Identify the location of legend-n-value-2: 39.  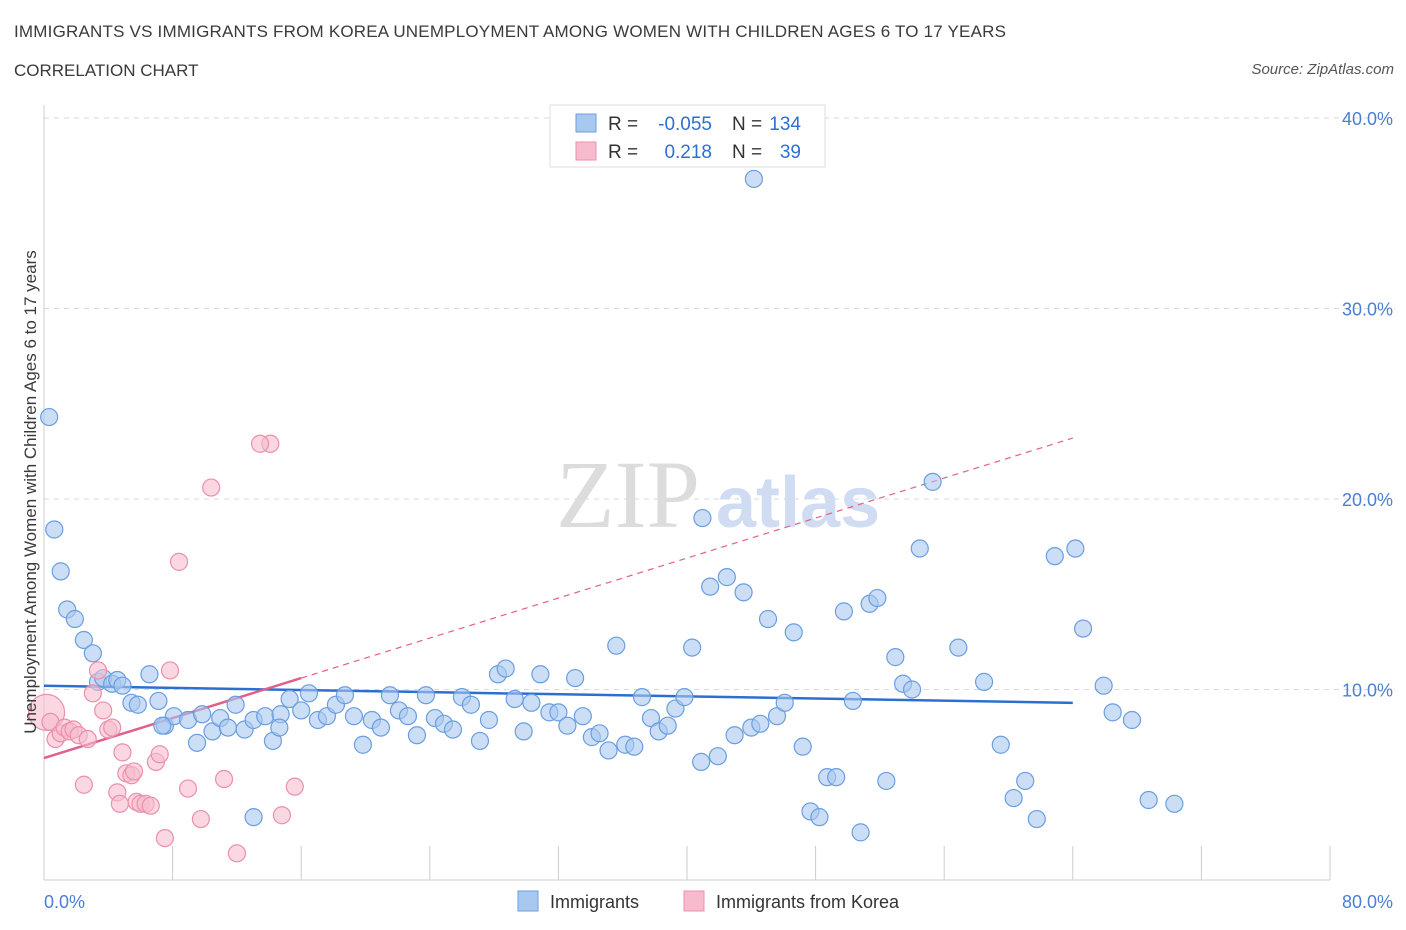
(790, 152).